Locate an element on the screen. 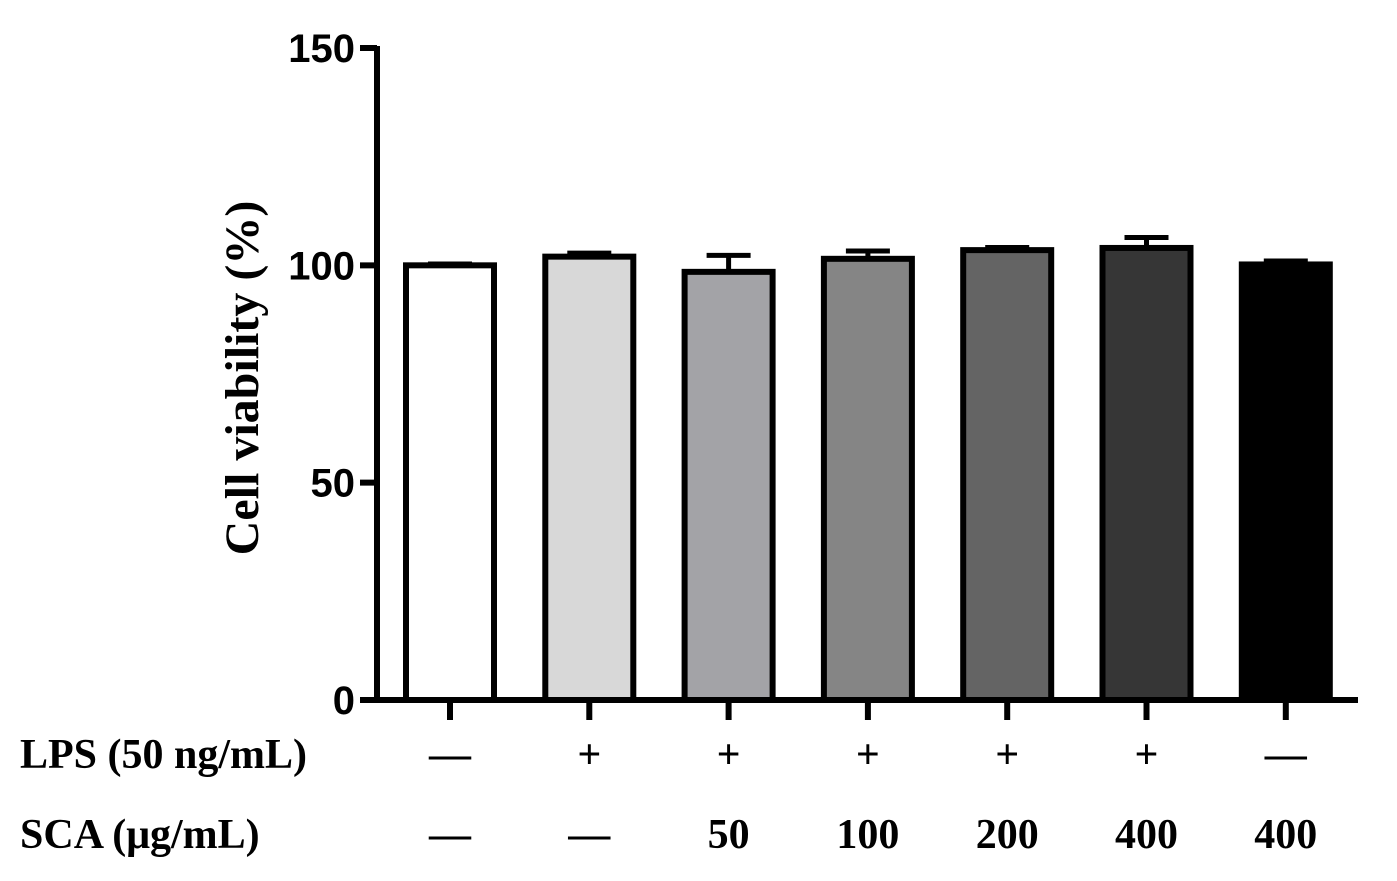  error-bars is located at coordinates (868, 253).